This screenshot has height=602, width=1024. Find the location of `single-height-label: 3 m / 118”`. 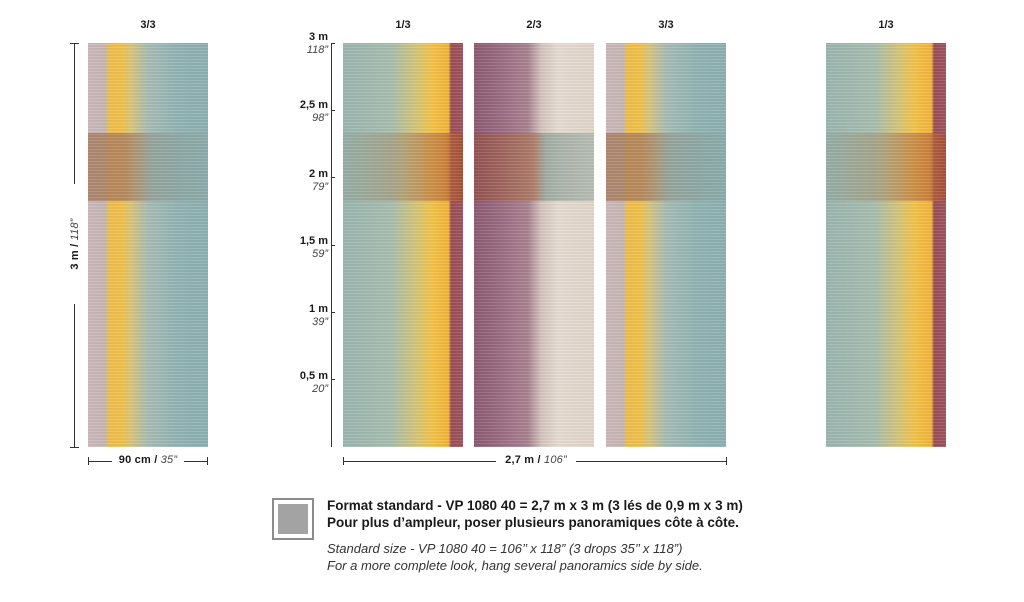

single-height-label: 3 m / 118” is located at coordinates (75, 244).